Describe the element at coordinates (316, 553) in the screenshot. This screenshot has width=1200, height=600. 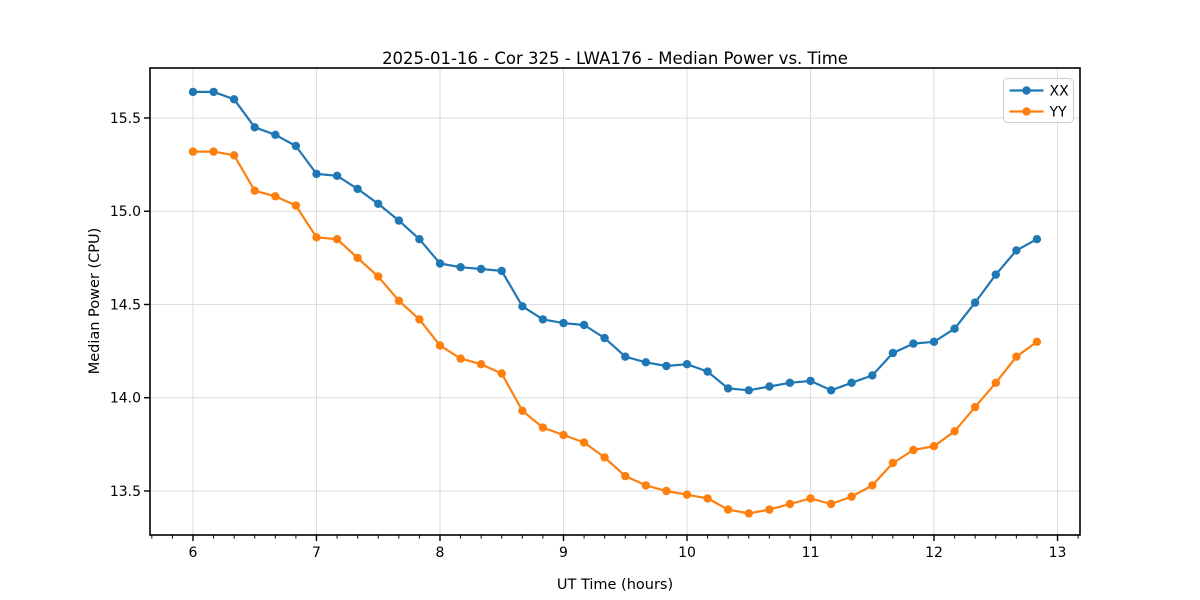
I see `x-tick-label: 7` at that location.